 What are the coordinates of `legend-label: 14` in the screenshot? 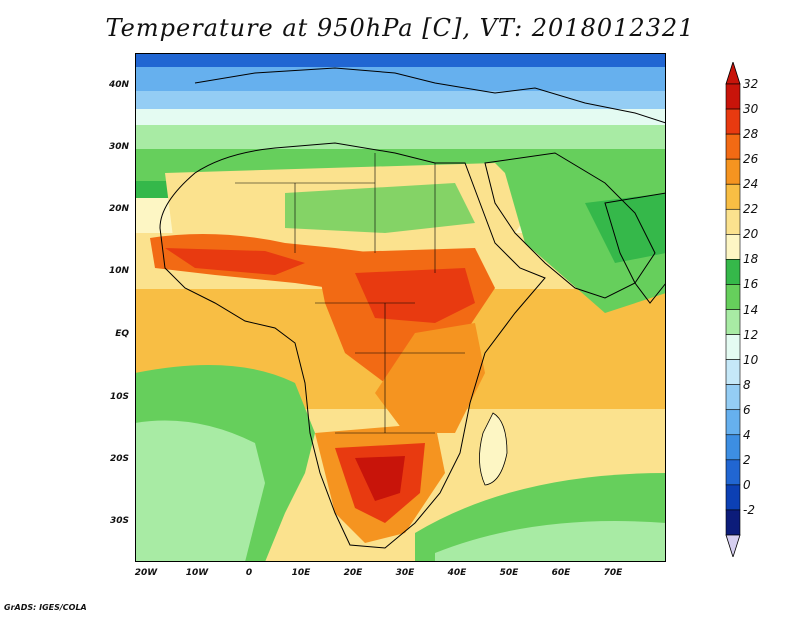 It's located at (751, 309).